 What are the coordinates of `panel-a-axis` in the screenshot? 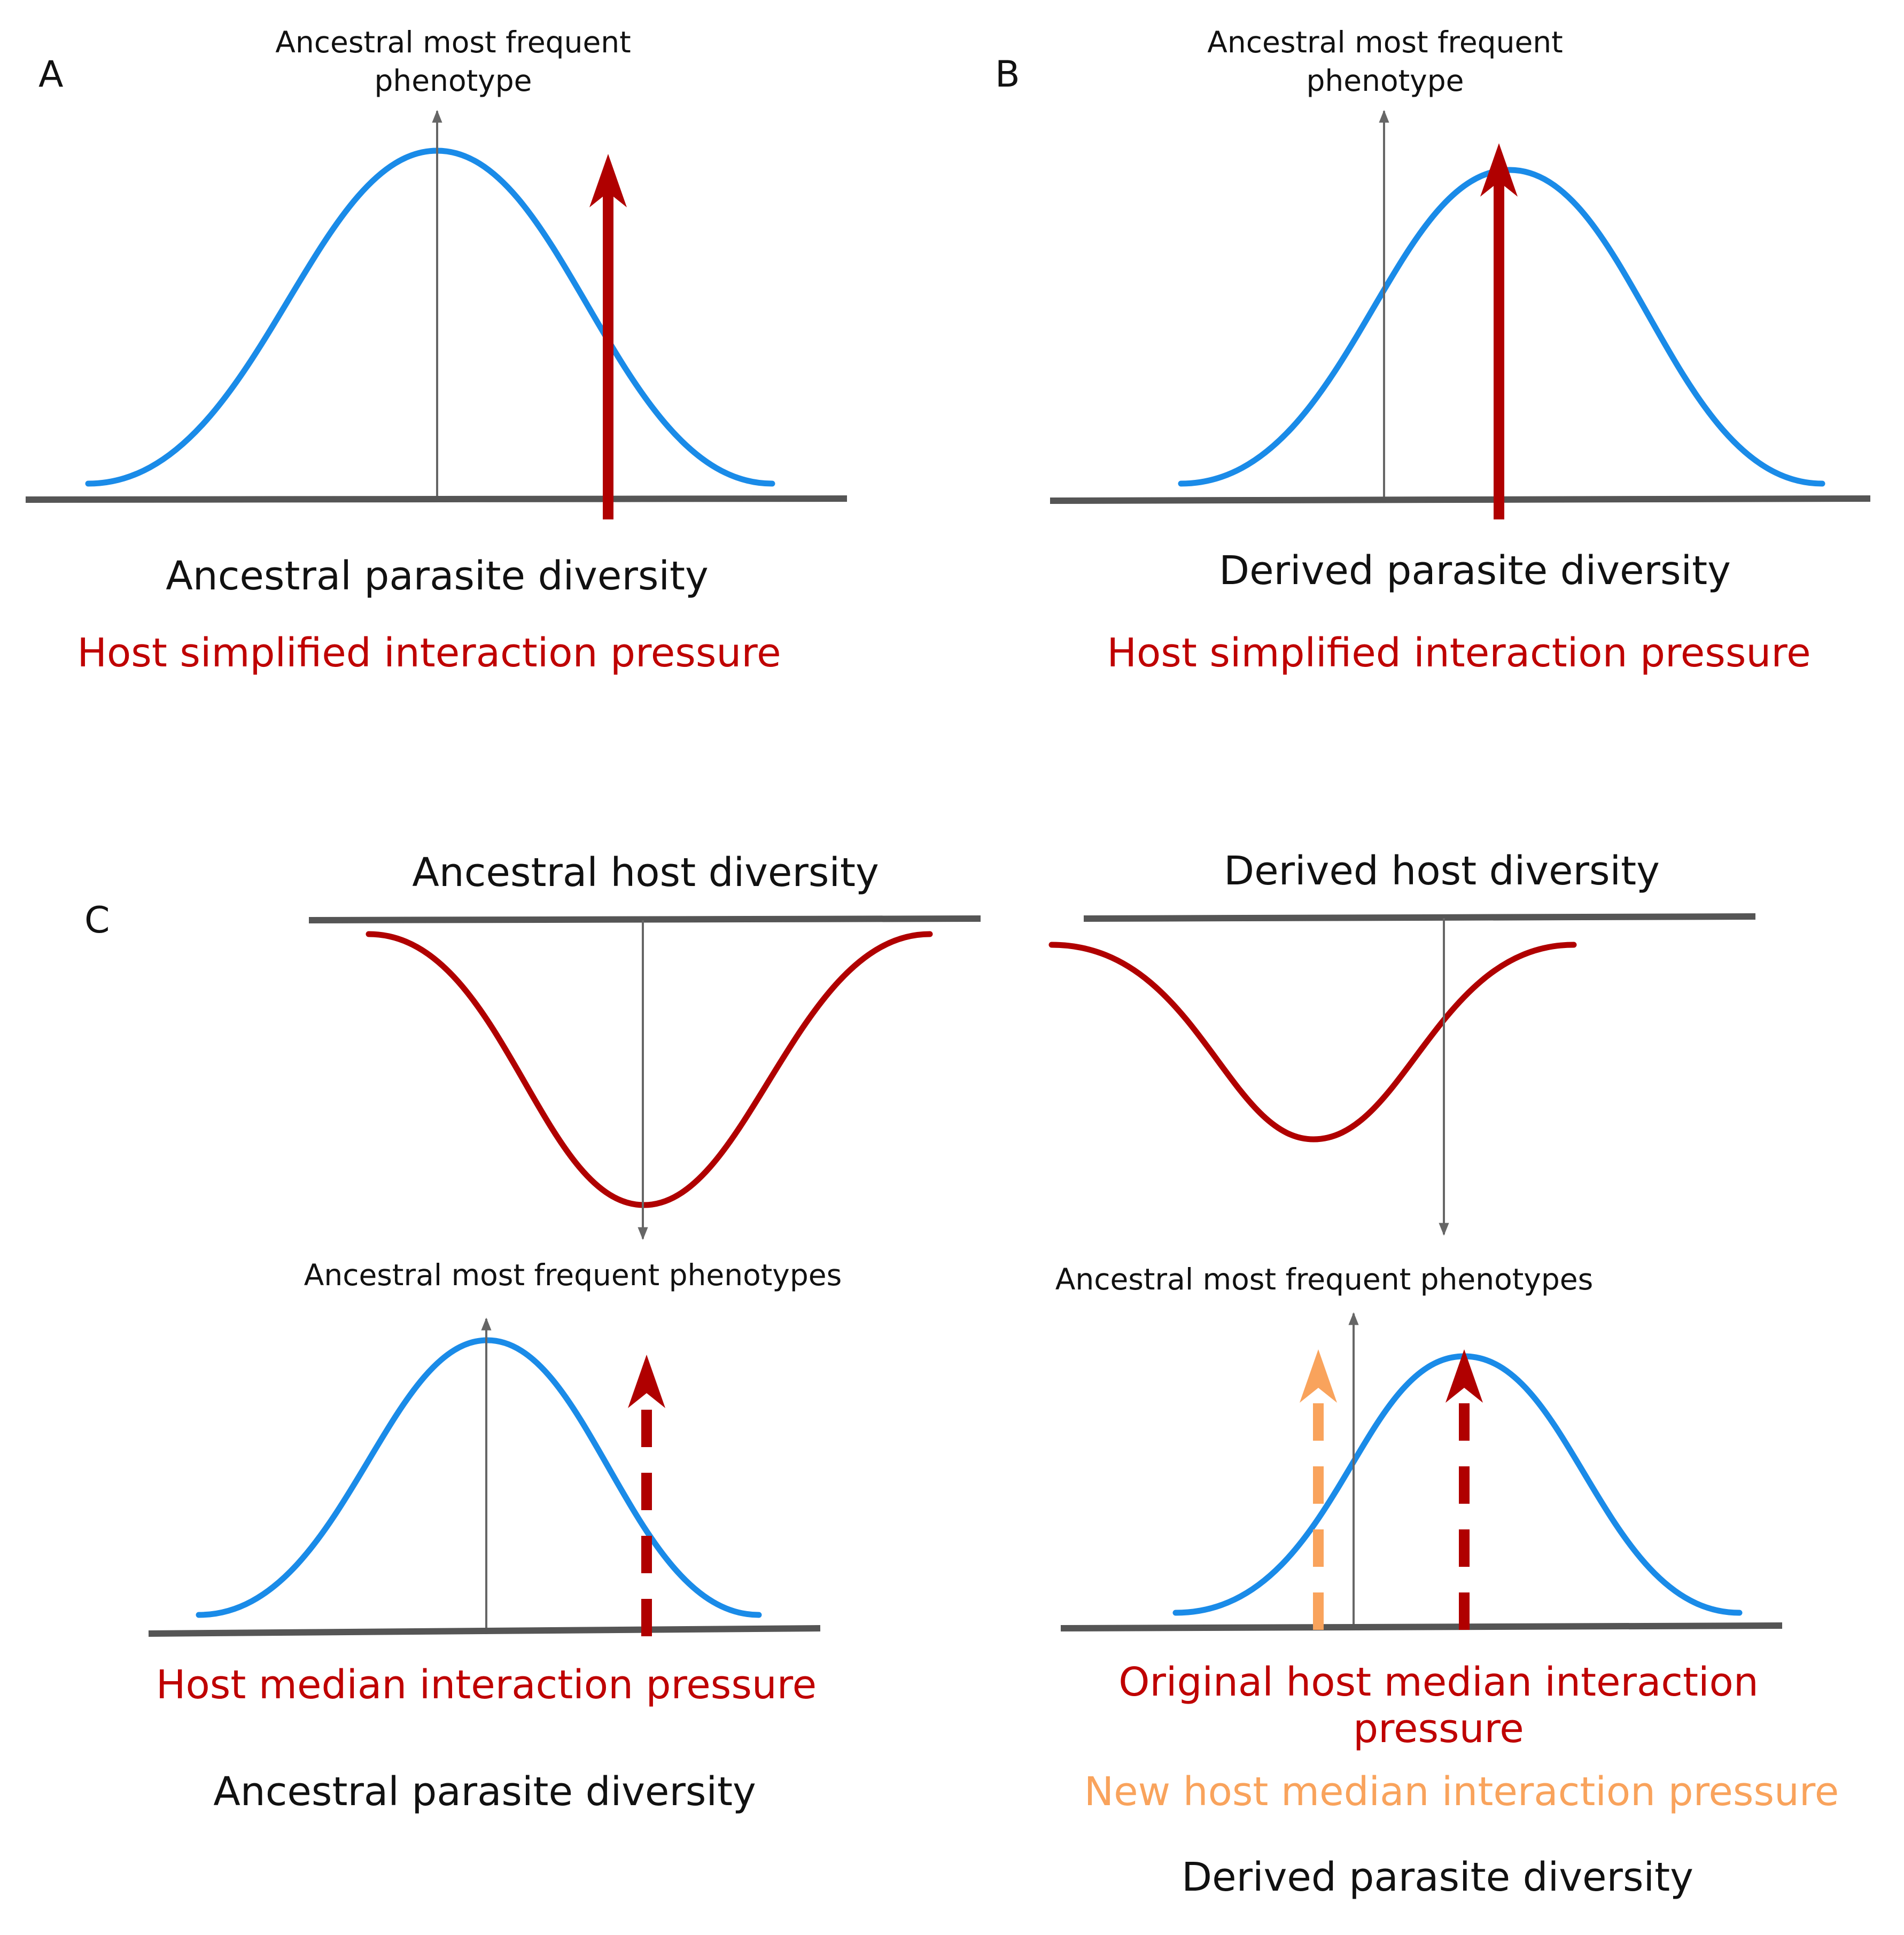 It's located at (436, 499).